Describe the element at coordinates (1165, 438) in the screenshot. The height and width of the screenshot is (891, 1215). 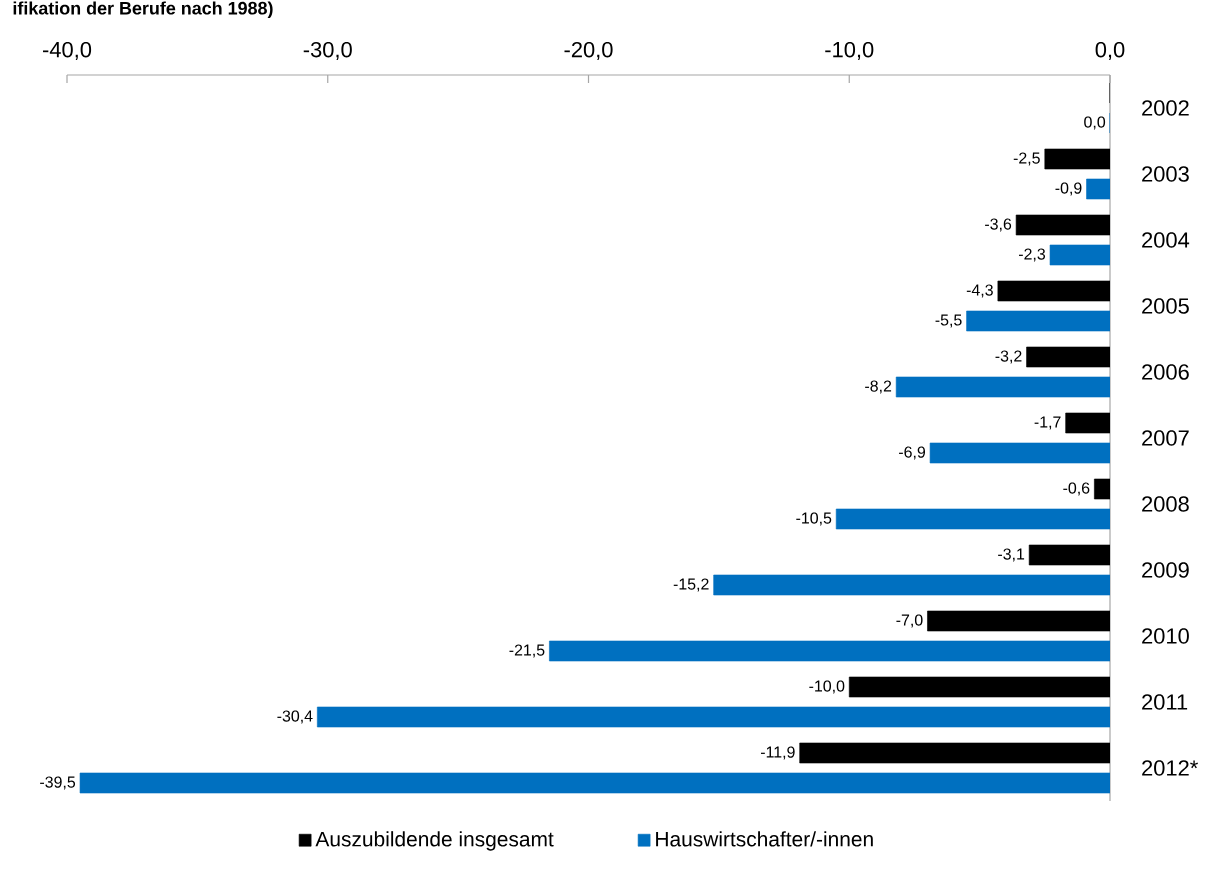
I see `y-tick-label: 2007` at that location.